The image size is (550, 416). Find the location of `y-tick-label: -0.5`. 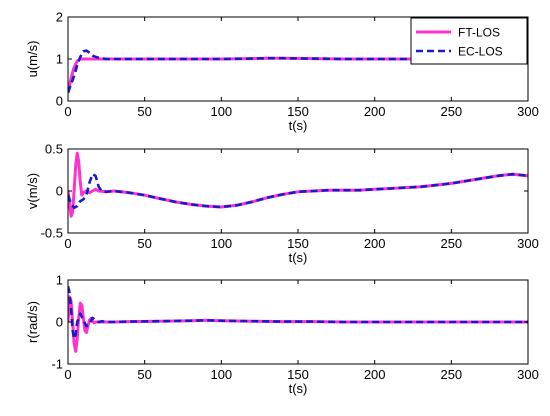

y-tick-label: -0.5 is located at coordinates (52, 233).